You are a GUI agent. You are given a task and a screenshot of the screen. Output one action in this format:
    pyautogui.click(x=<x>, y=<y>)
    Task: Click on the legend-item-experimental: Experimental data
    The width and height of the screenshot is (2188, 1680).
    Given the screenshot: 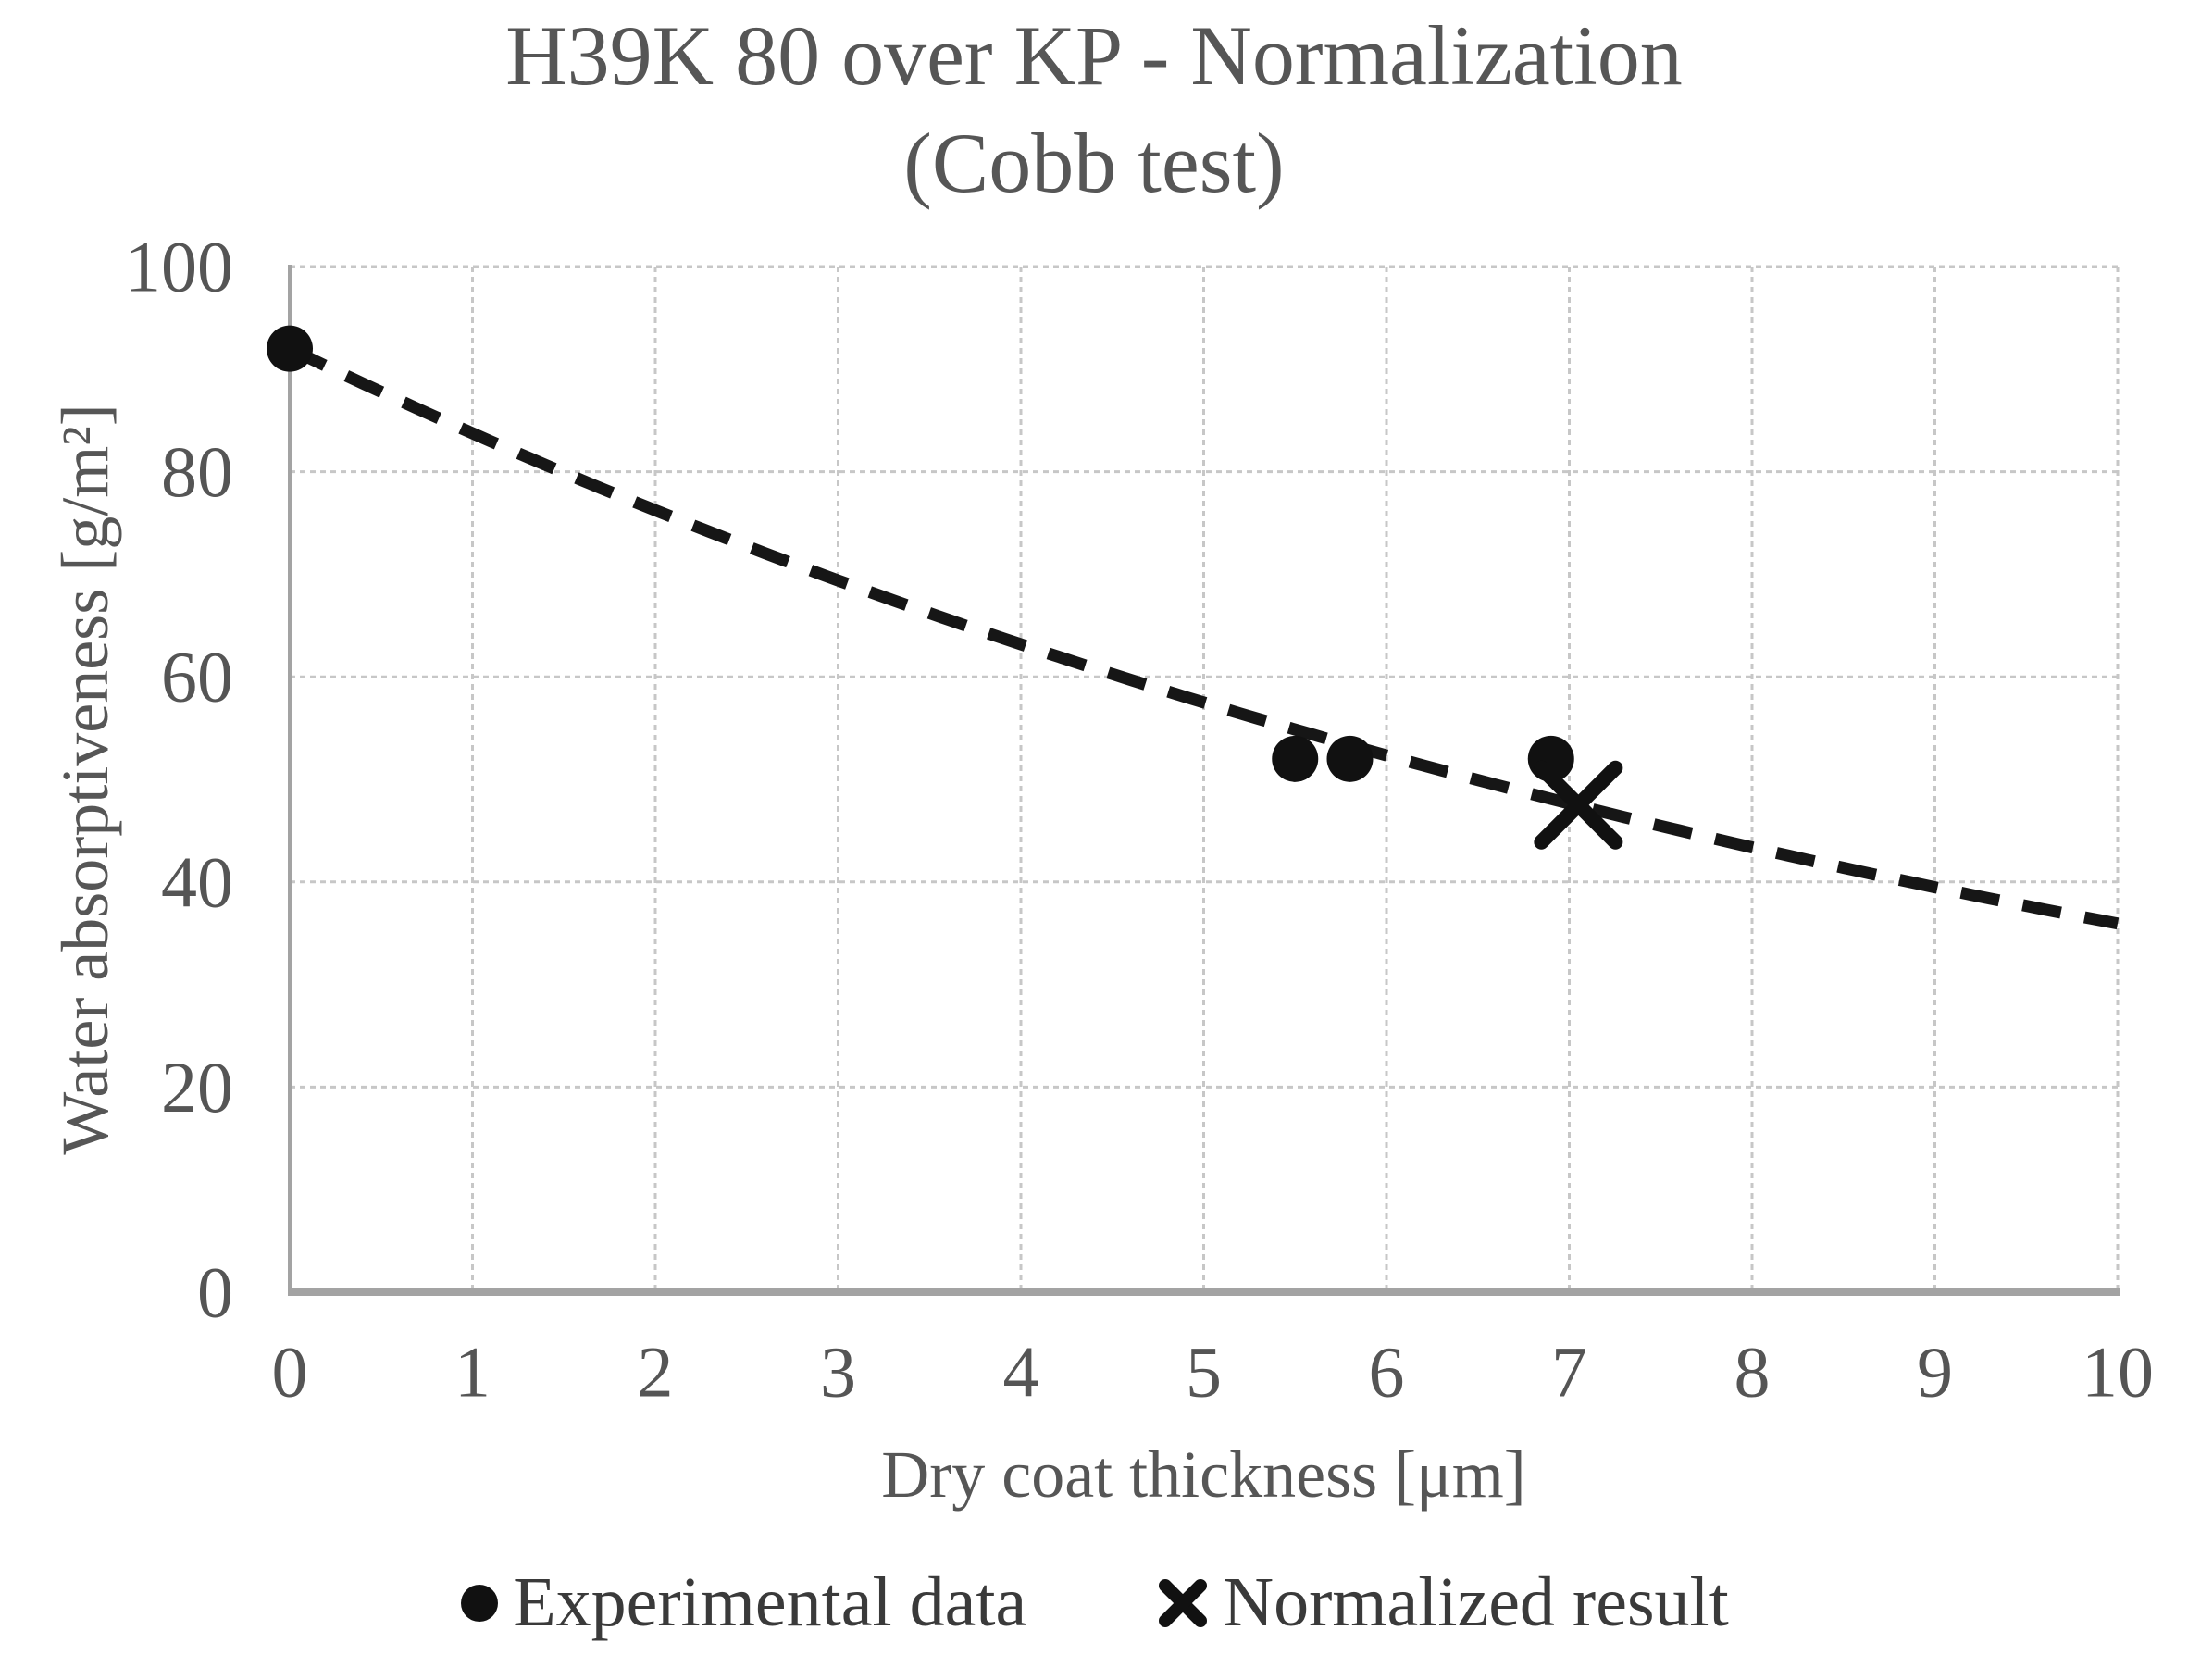 What is the action you would take?
    pyautogui.click(x=742, y=1602)
    